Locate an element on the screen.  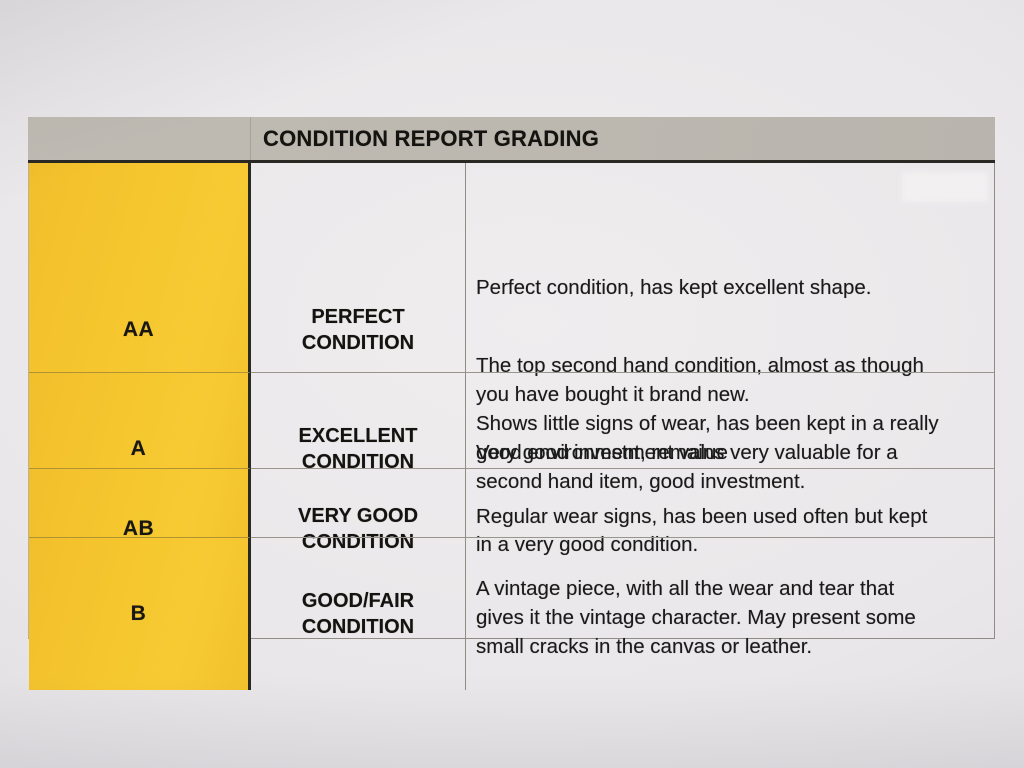
grade-code: AA is located at coordinates (138, 329).